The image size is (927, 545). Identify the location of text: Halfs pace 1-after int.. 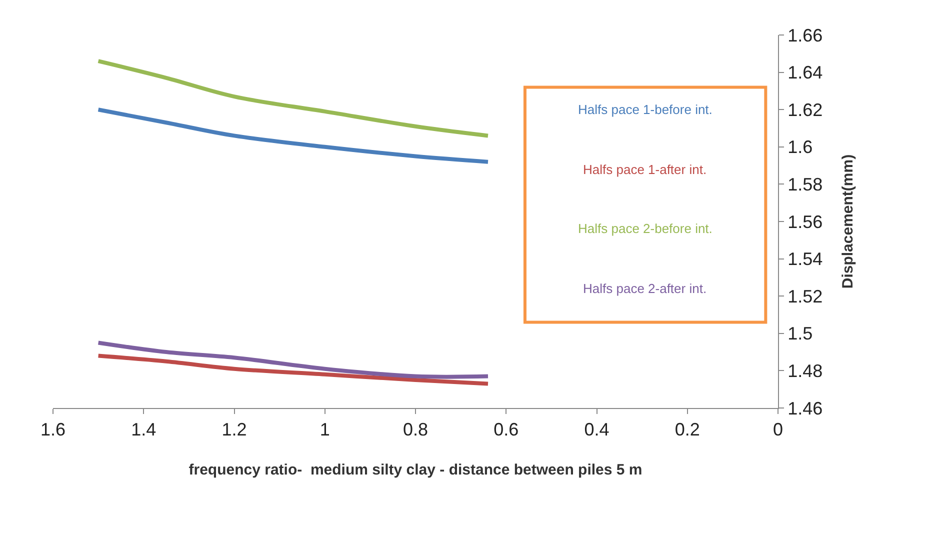
(645, 169).